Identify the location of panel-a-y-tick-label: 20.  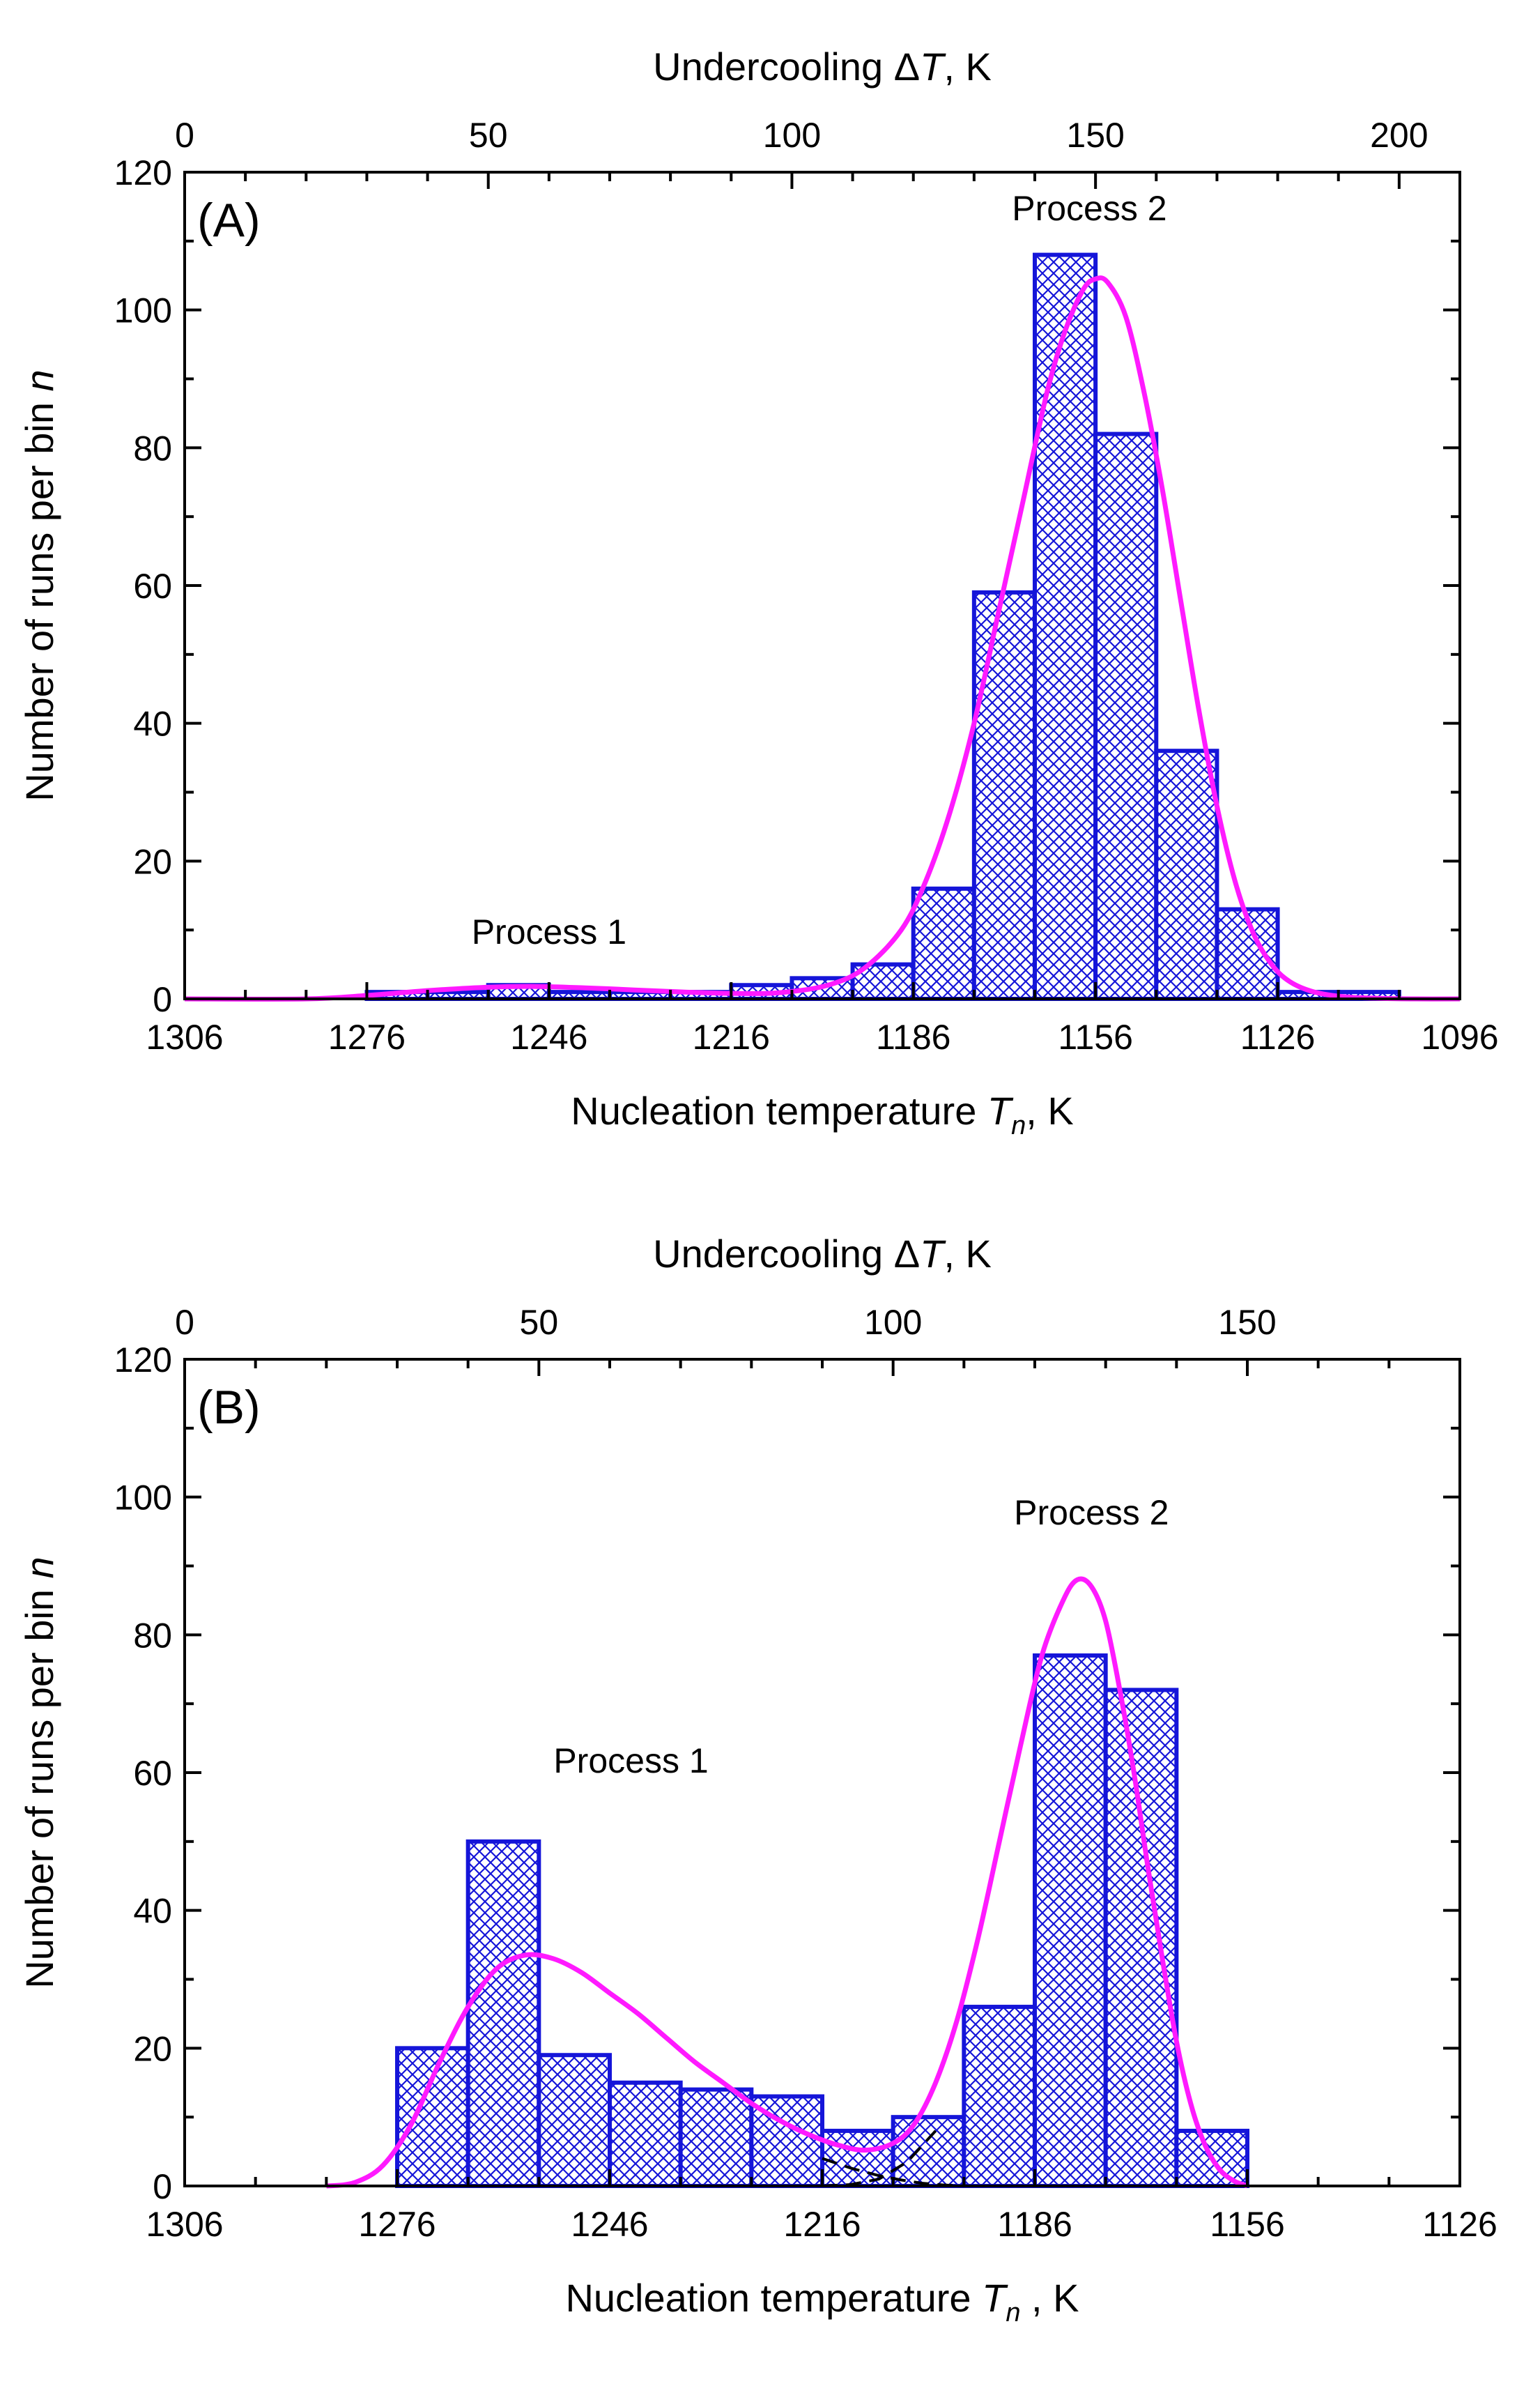
(152, 862).